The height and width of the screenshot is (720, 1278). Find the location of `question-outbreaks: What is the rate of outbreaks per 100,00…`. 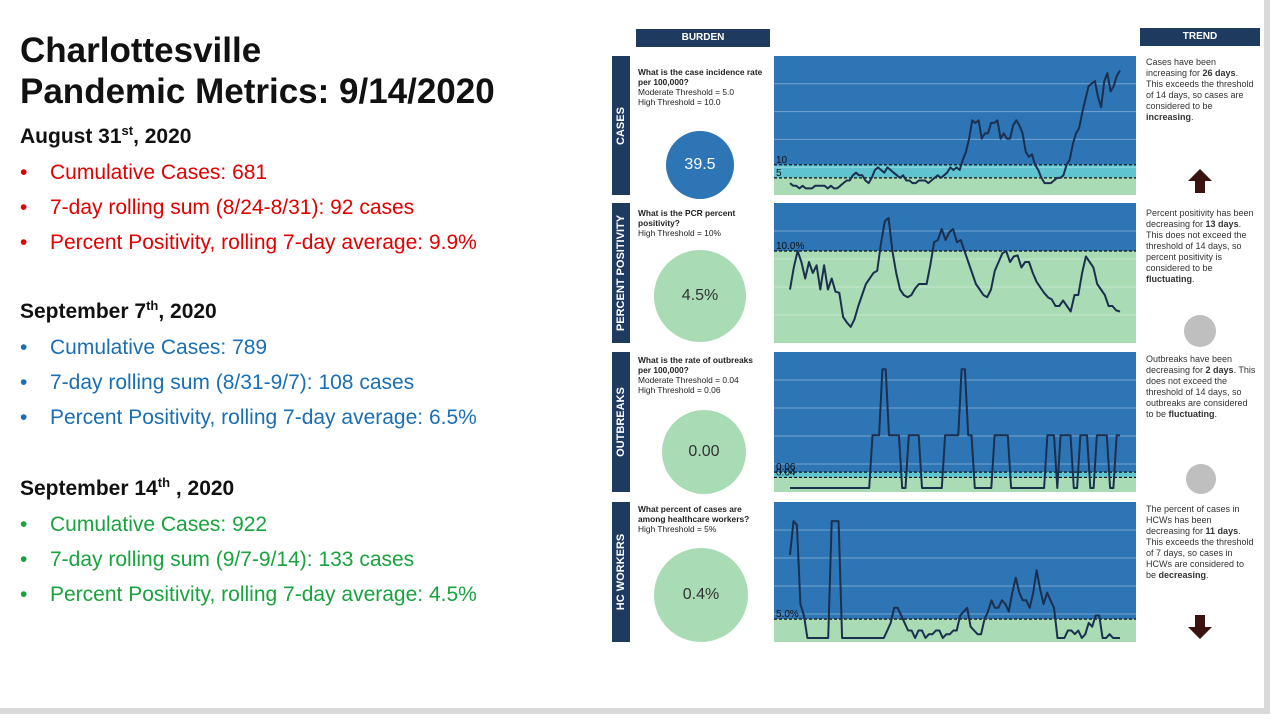

question-outbreaks: What is the rate of outbreaks per 100,00… is located at coordinates (695, 375).